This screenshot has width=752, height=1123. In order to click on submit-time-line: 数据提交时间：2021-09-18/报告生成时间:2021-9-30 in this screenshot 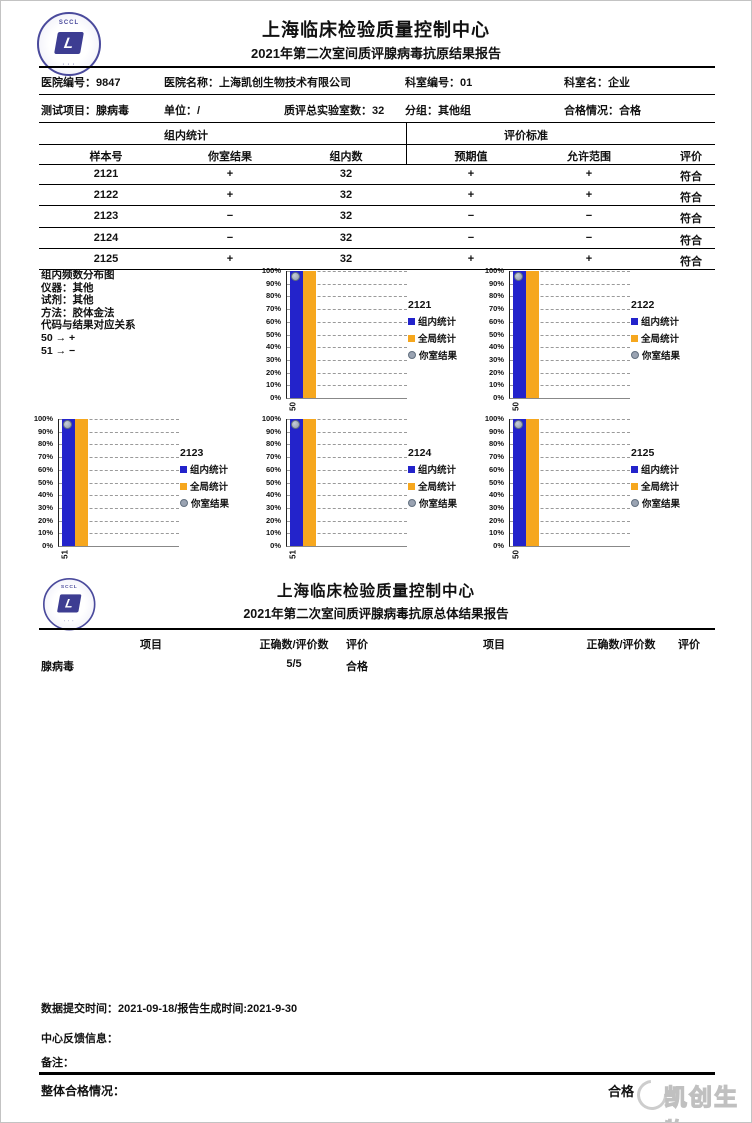, I will do `click(169, 1009)`.